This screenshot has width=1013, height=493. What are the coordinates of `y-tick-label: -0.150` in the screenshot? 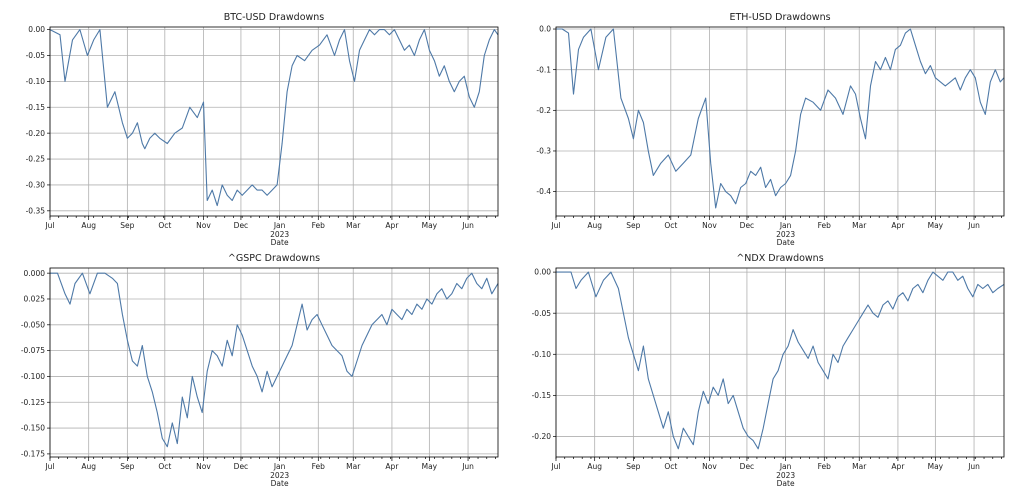 It's located at (33, 428).